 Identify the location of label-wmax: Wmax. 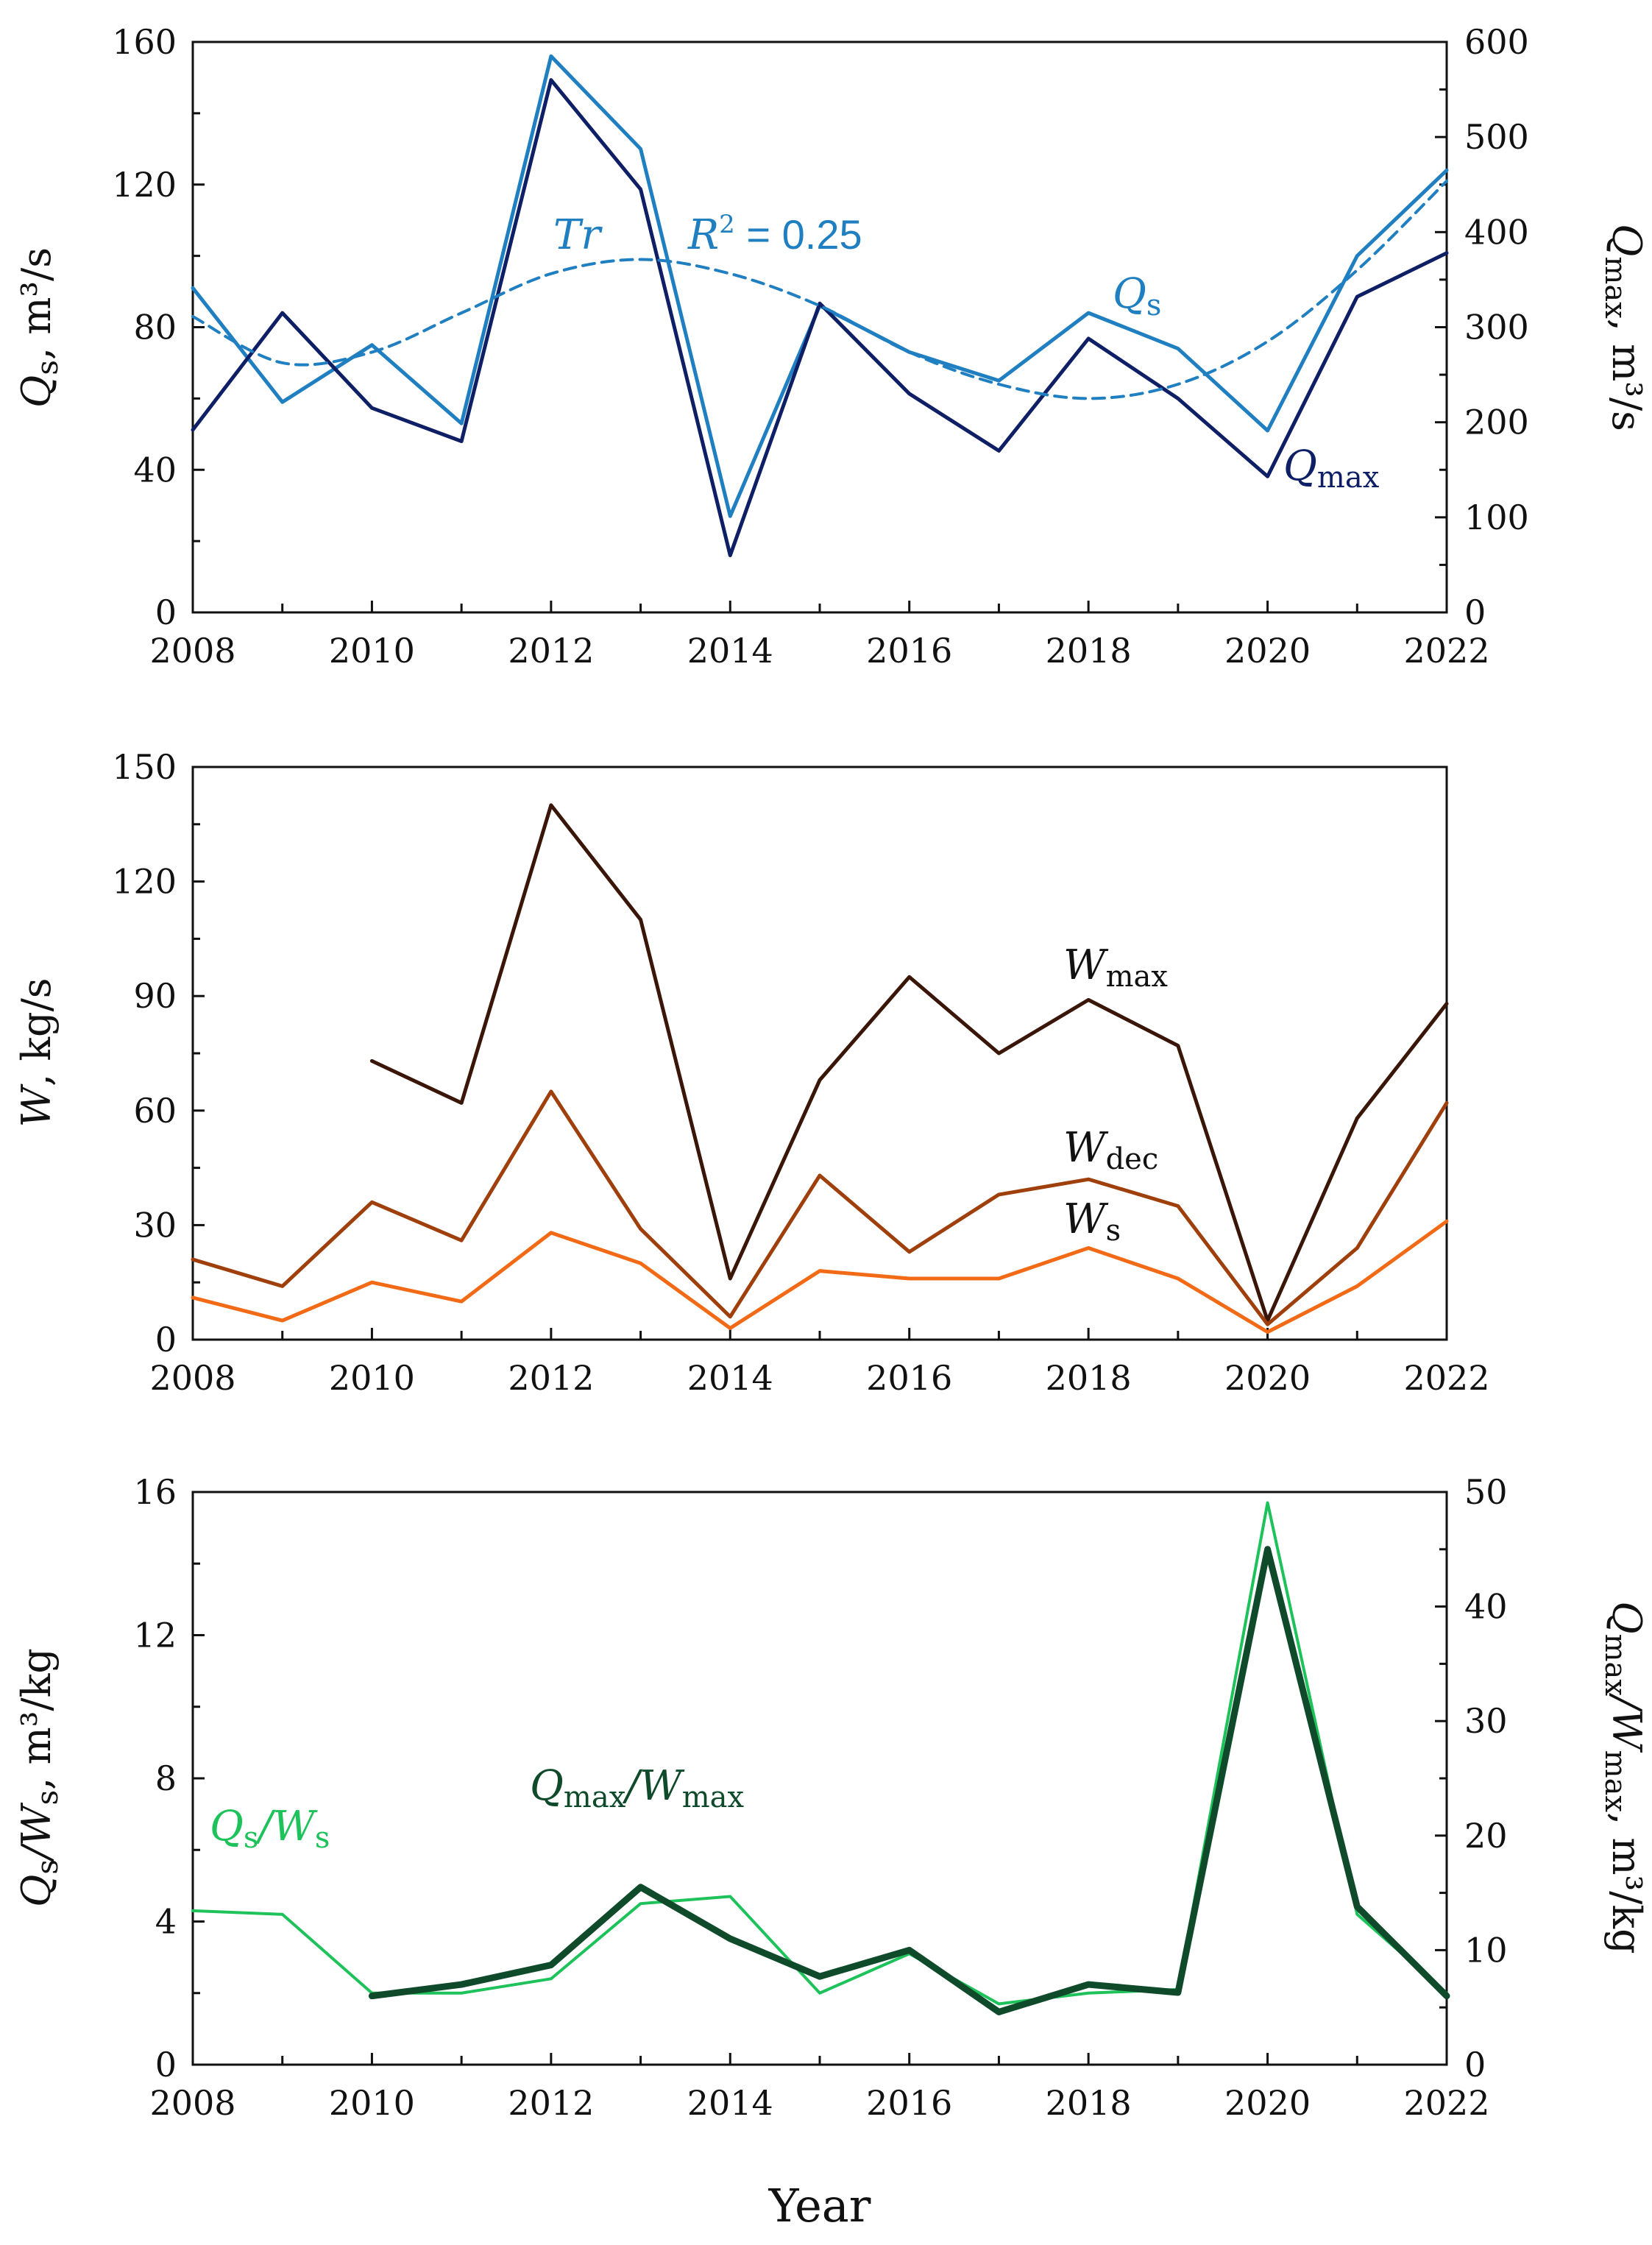
(1115, 968).